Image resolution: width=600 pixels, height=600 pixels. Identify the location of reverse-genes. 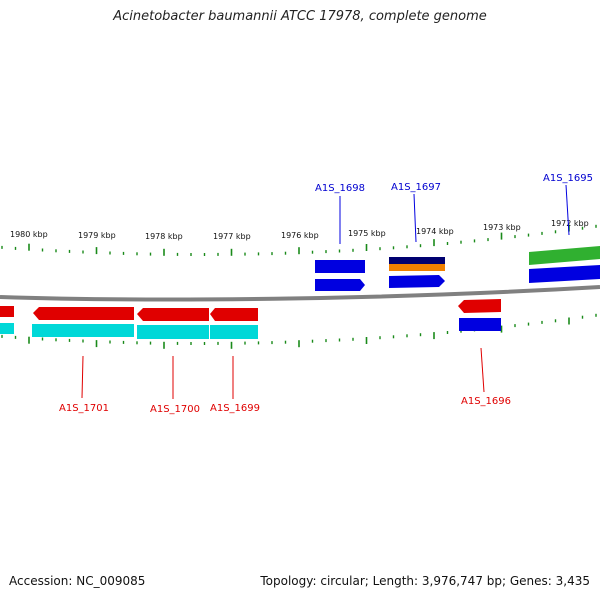
(250, 319).